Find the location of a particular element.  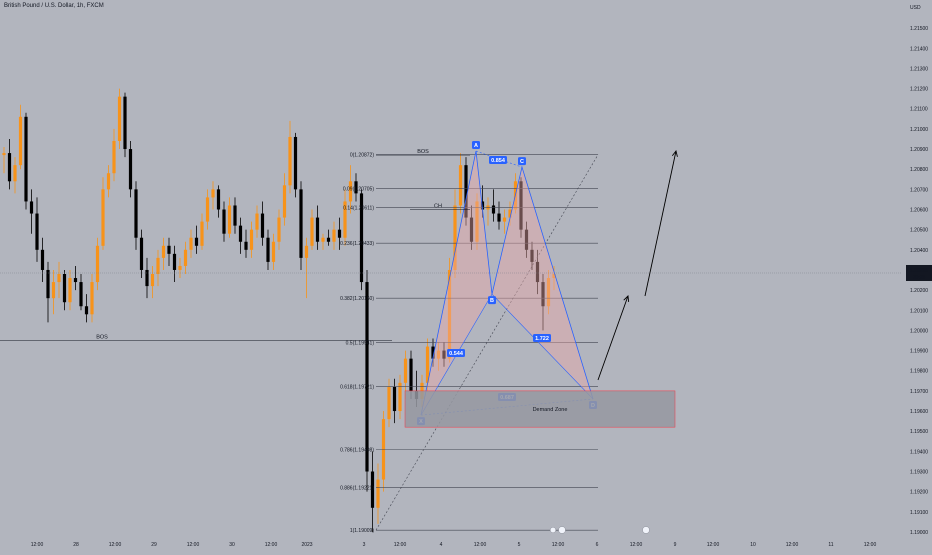

pattern-point-label: C is located at coordinates (522, 162).